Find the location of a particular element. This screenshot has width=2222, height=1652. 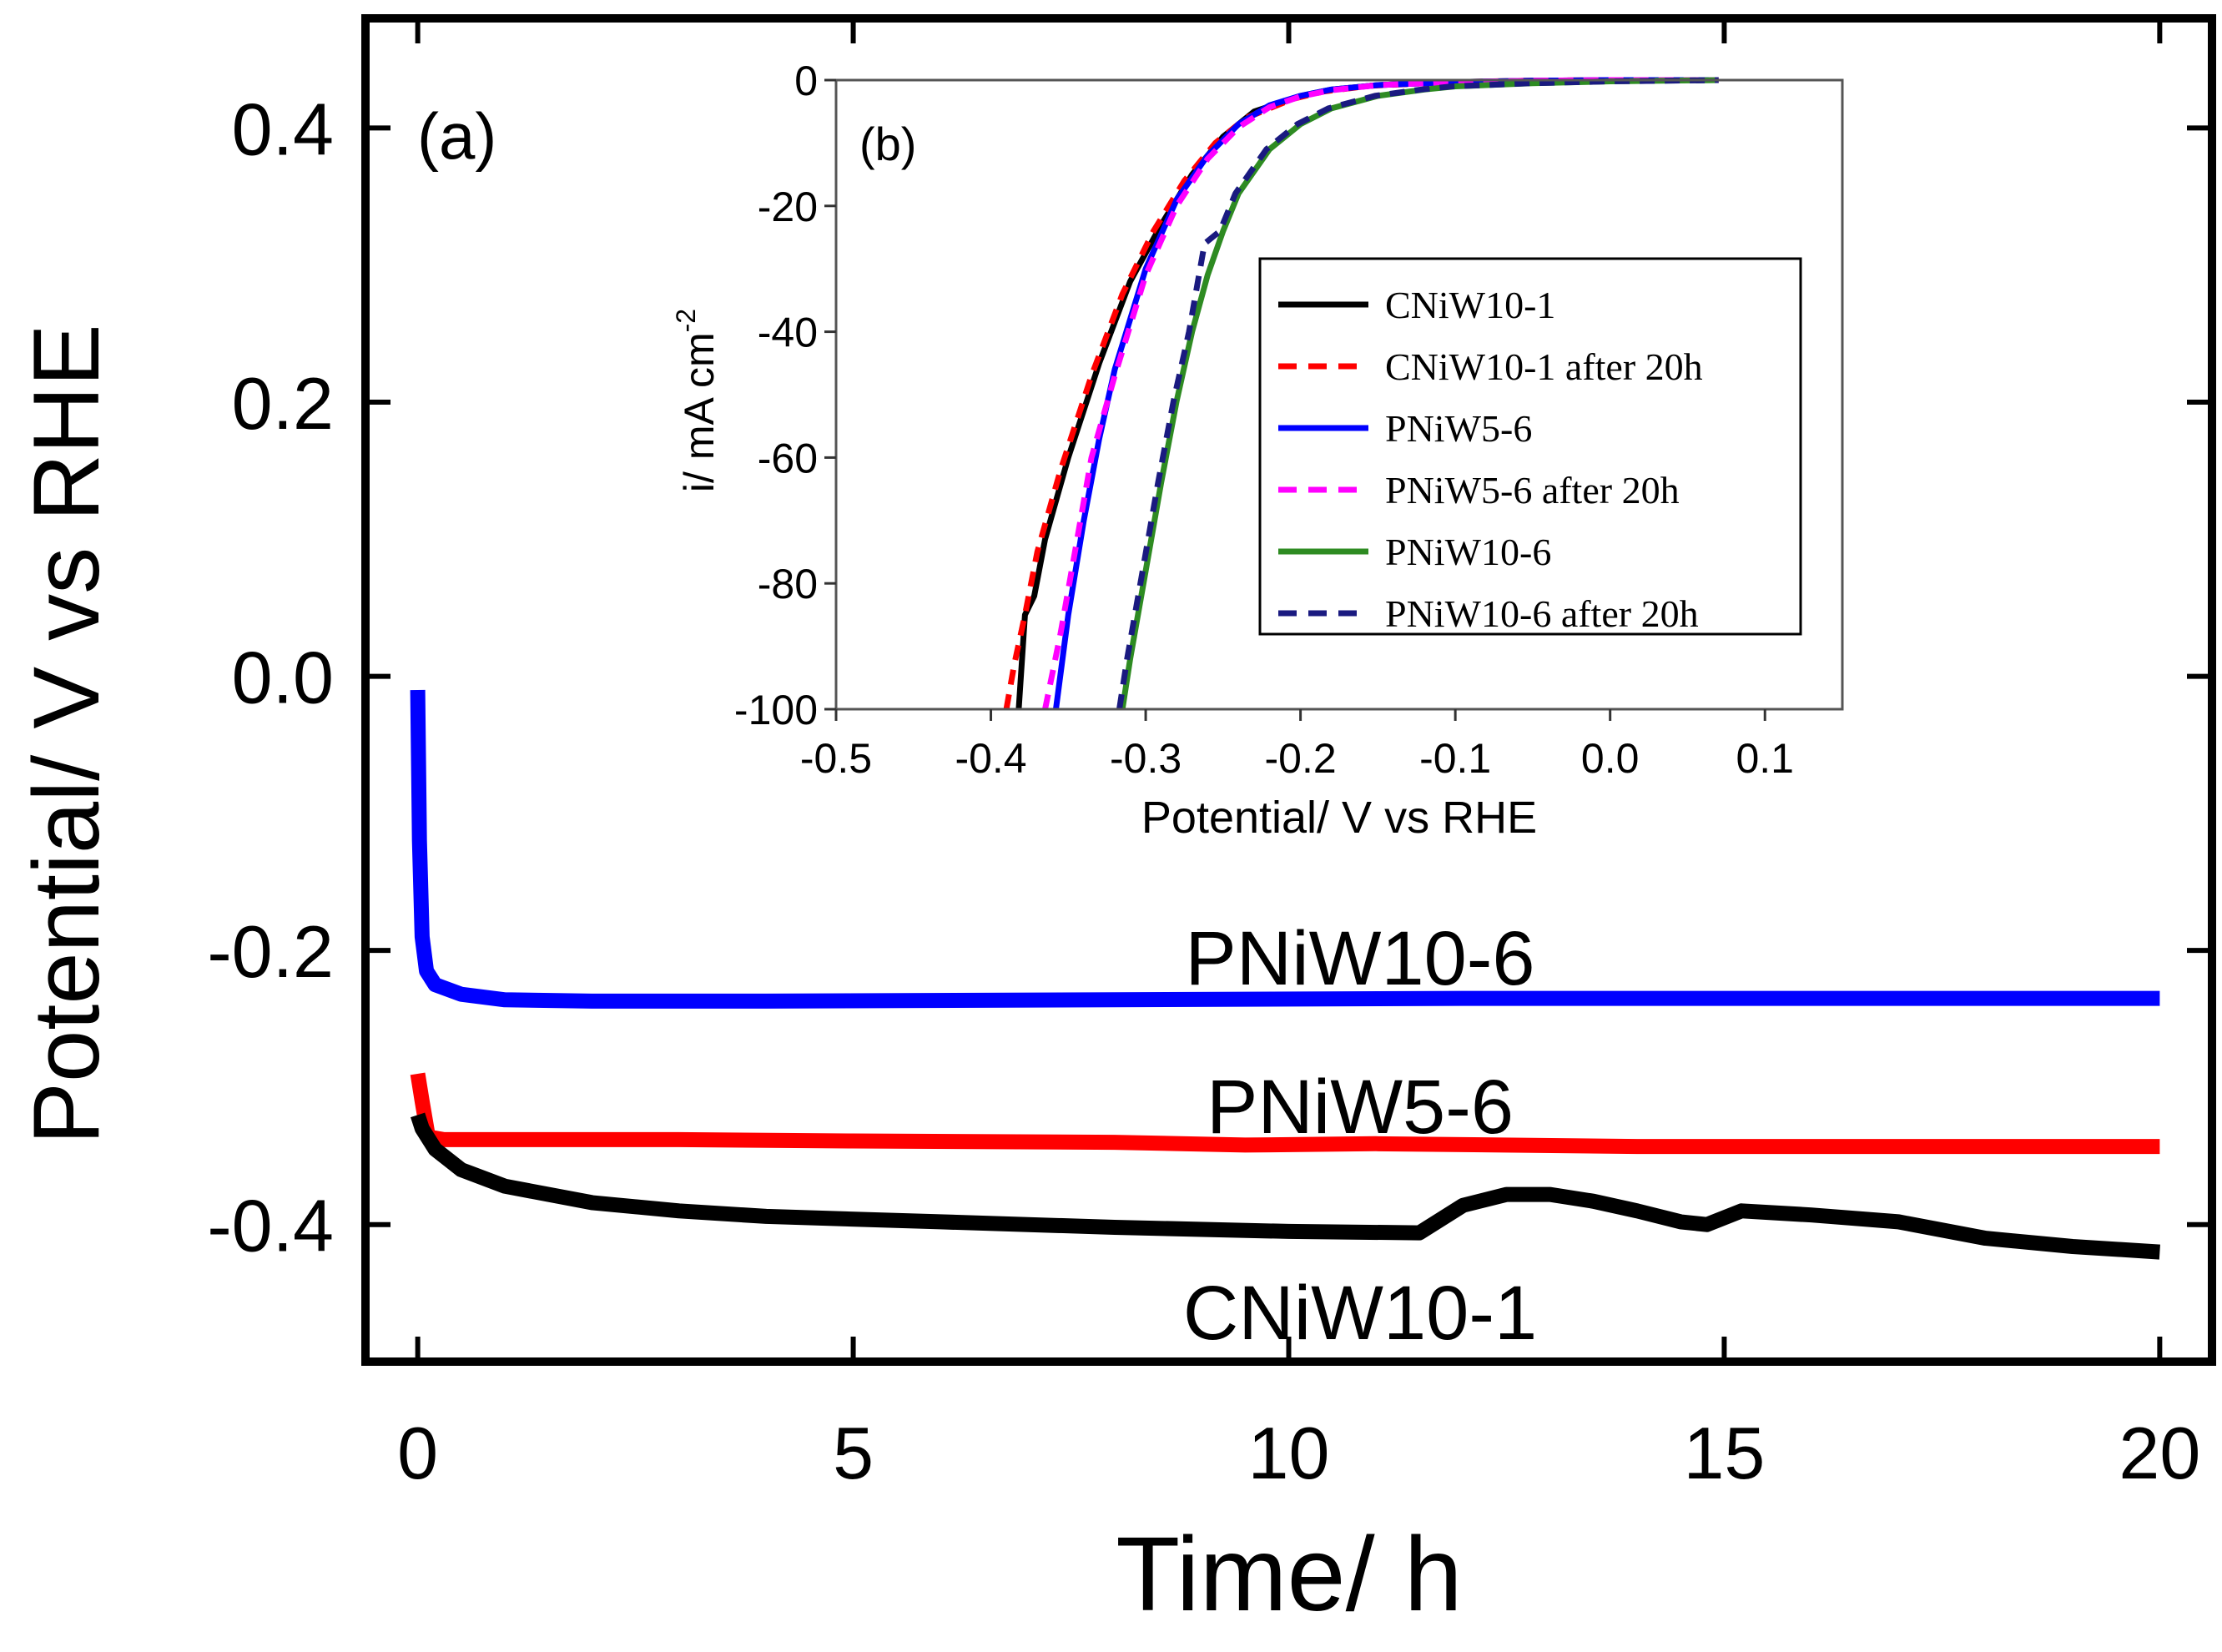

main-y-tick-label: -0.2 is located at coordinates (270, 952).